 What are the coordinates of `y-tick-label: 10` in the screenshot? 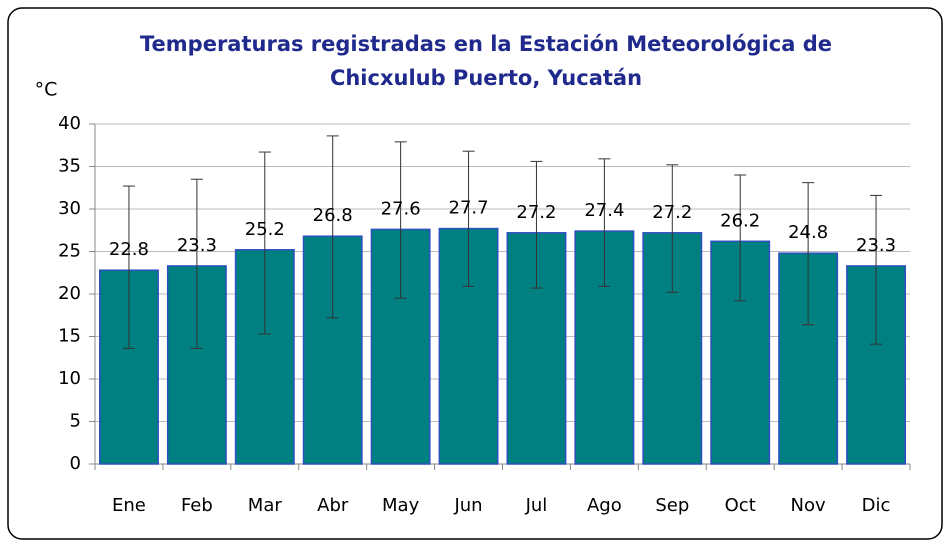 It's located at (69, 378).